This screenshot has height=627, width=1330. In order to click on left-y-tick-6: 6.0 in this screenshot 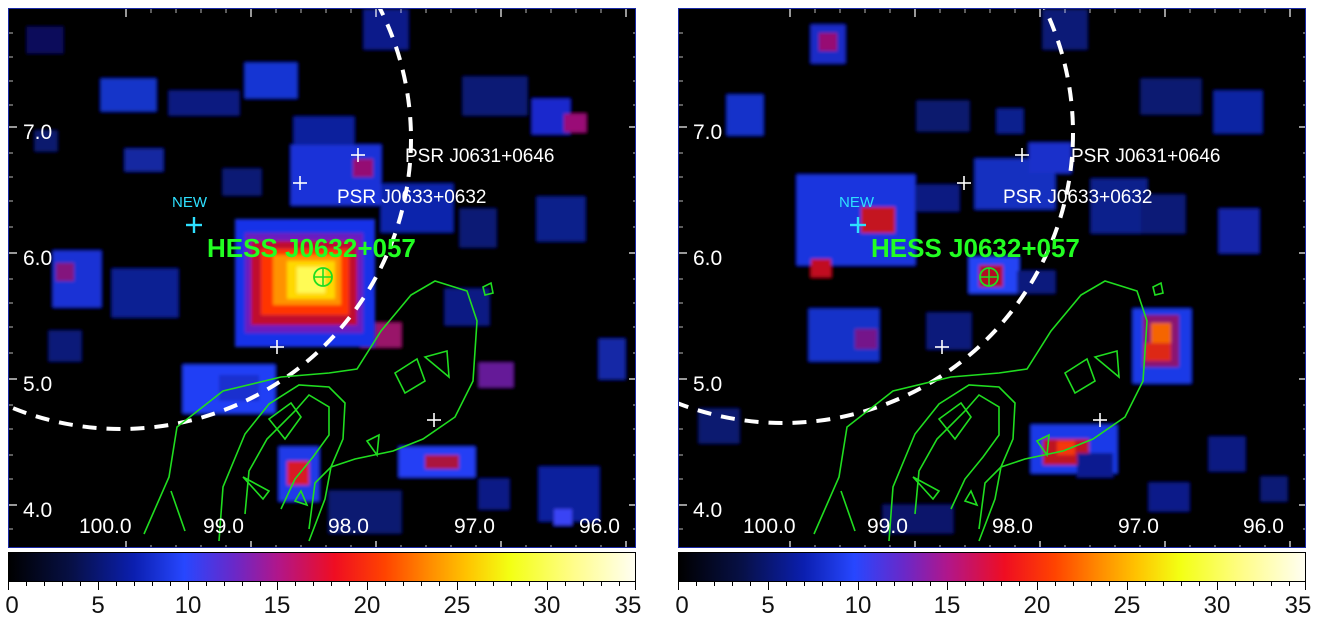, I will do `click(37, 258)`.